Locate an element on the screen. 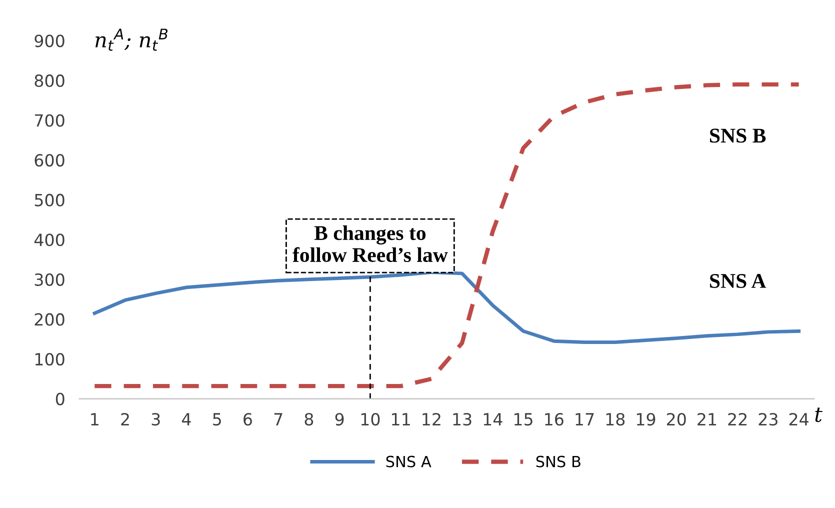 This screenshot has width=835, height=508. x-tick-label: 2 is located at coordinates (125, 419).